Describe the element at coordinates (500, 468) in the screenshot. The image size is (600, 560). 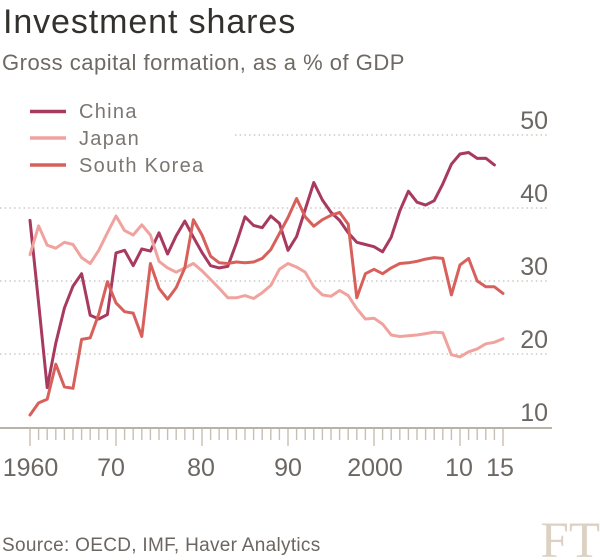
I see `svg-text: 15` at that location.